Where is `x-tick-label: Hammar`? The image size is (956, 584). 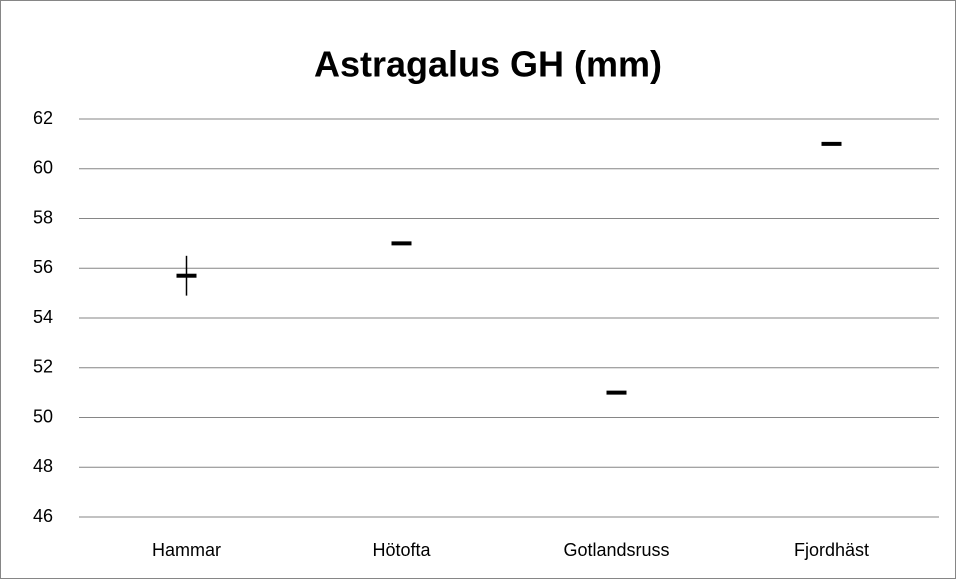
x-tick-label: Hammar is located at coordinates (186, 550).